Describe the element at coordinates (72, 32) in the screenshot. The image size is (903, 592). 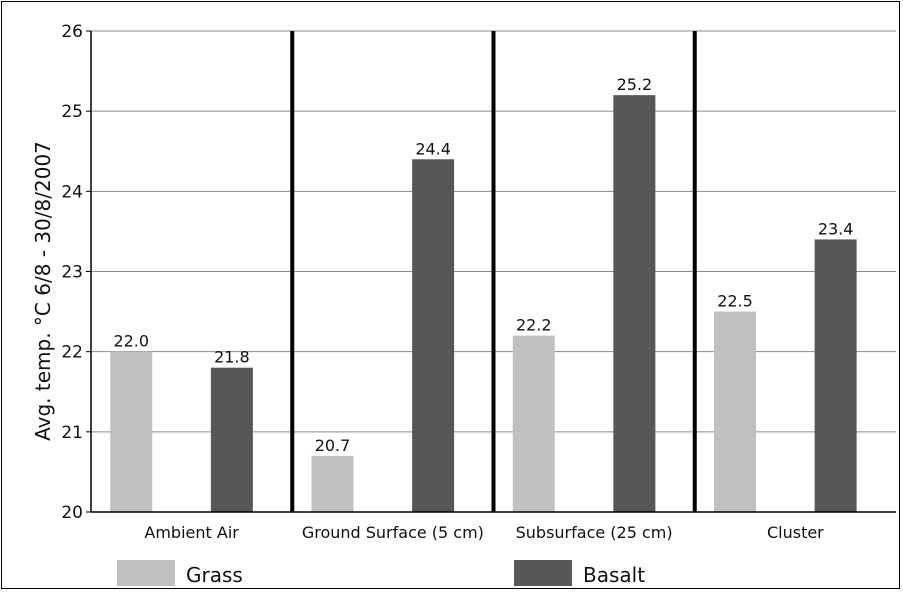
I see `y-tick-label: 26` at that location.